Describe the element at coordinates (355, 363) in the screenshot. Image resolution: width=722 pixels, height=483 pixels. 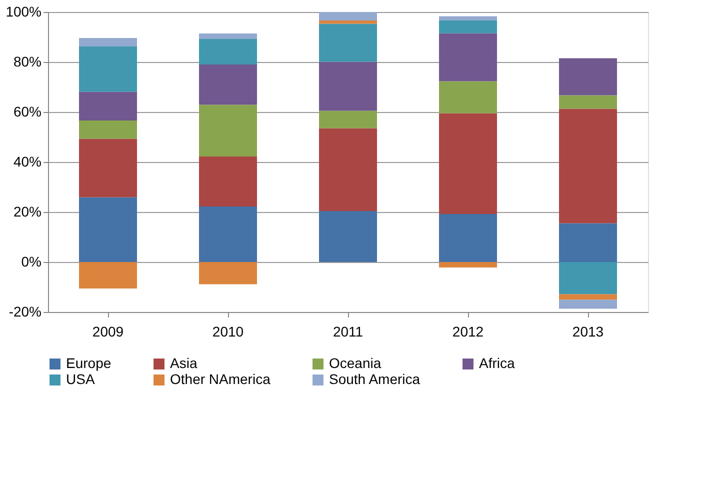
I see `legend-label: Oceania` at that location.